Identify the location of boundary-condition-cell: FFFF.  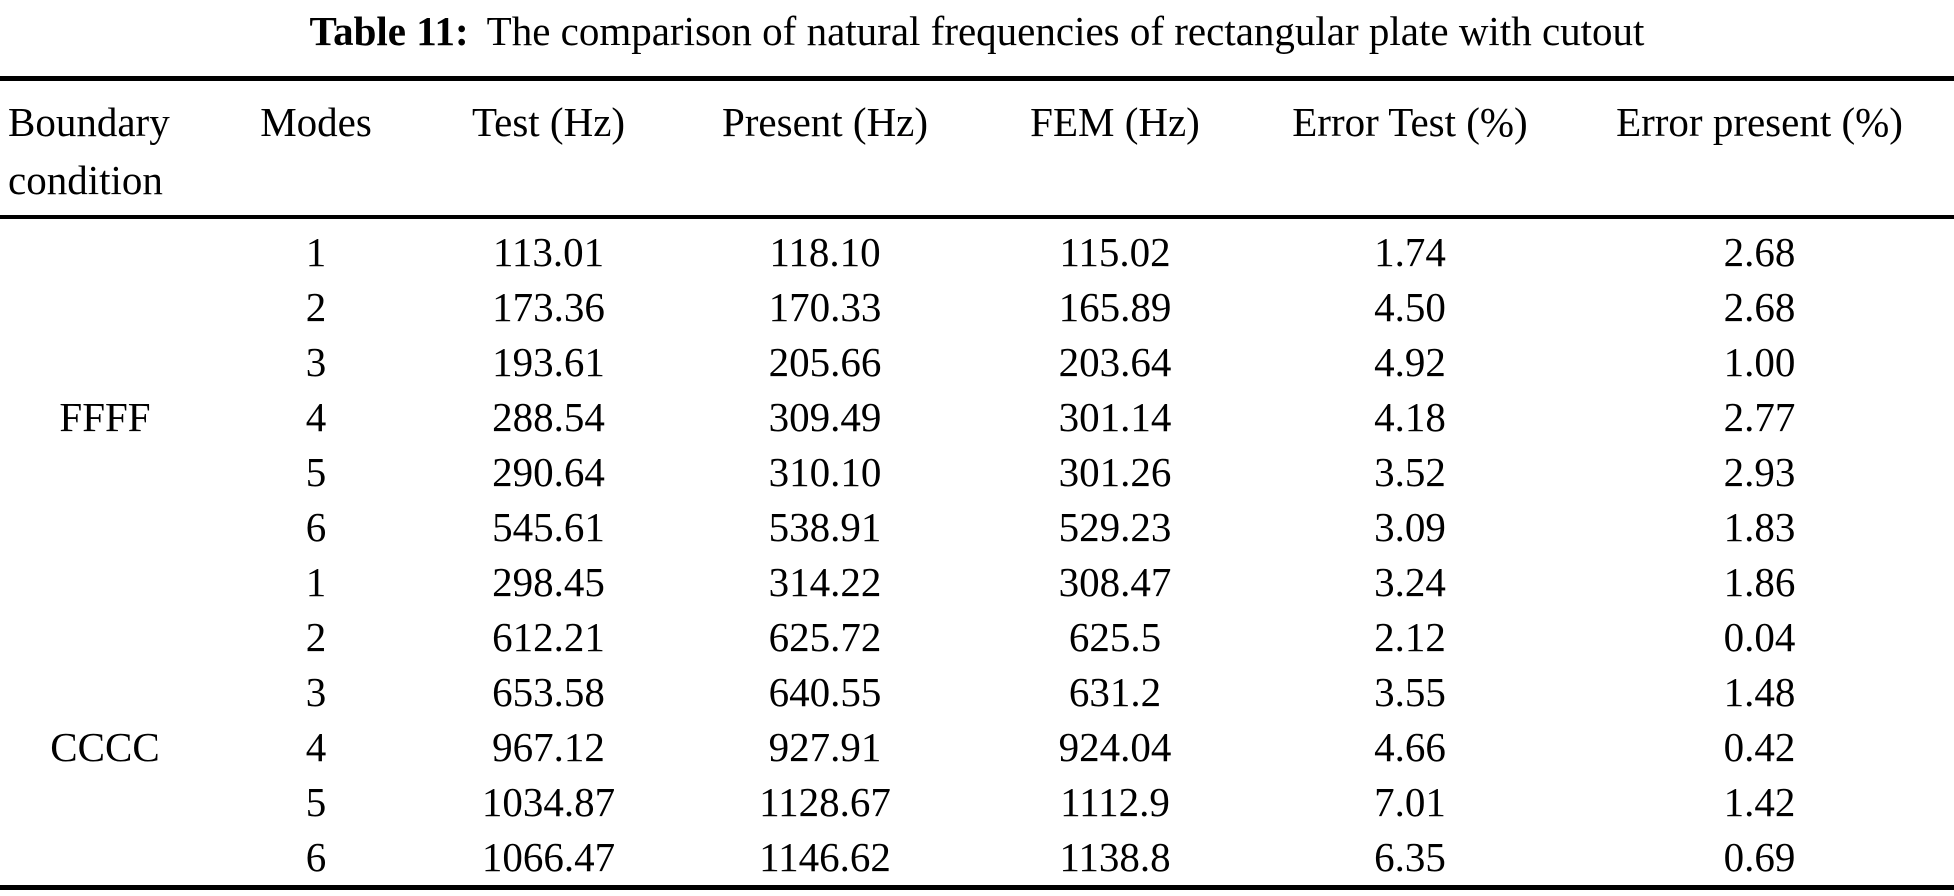
(105, 417).